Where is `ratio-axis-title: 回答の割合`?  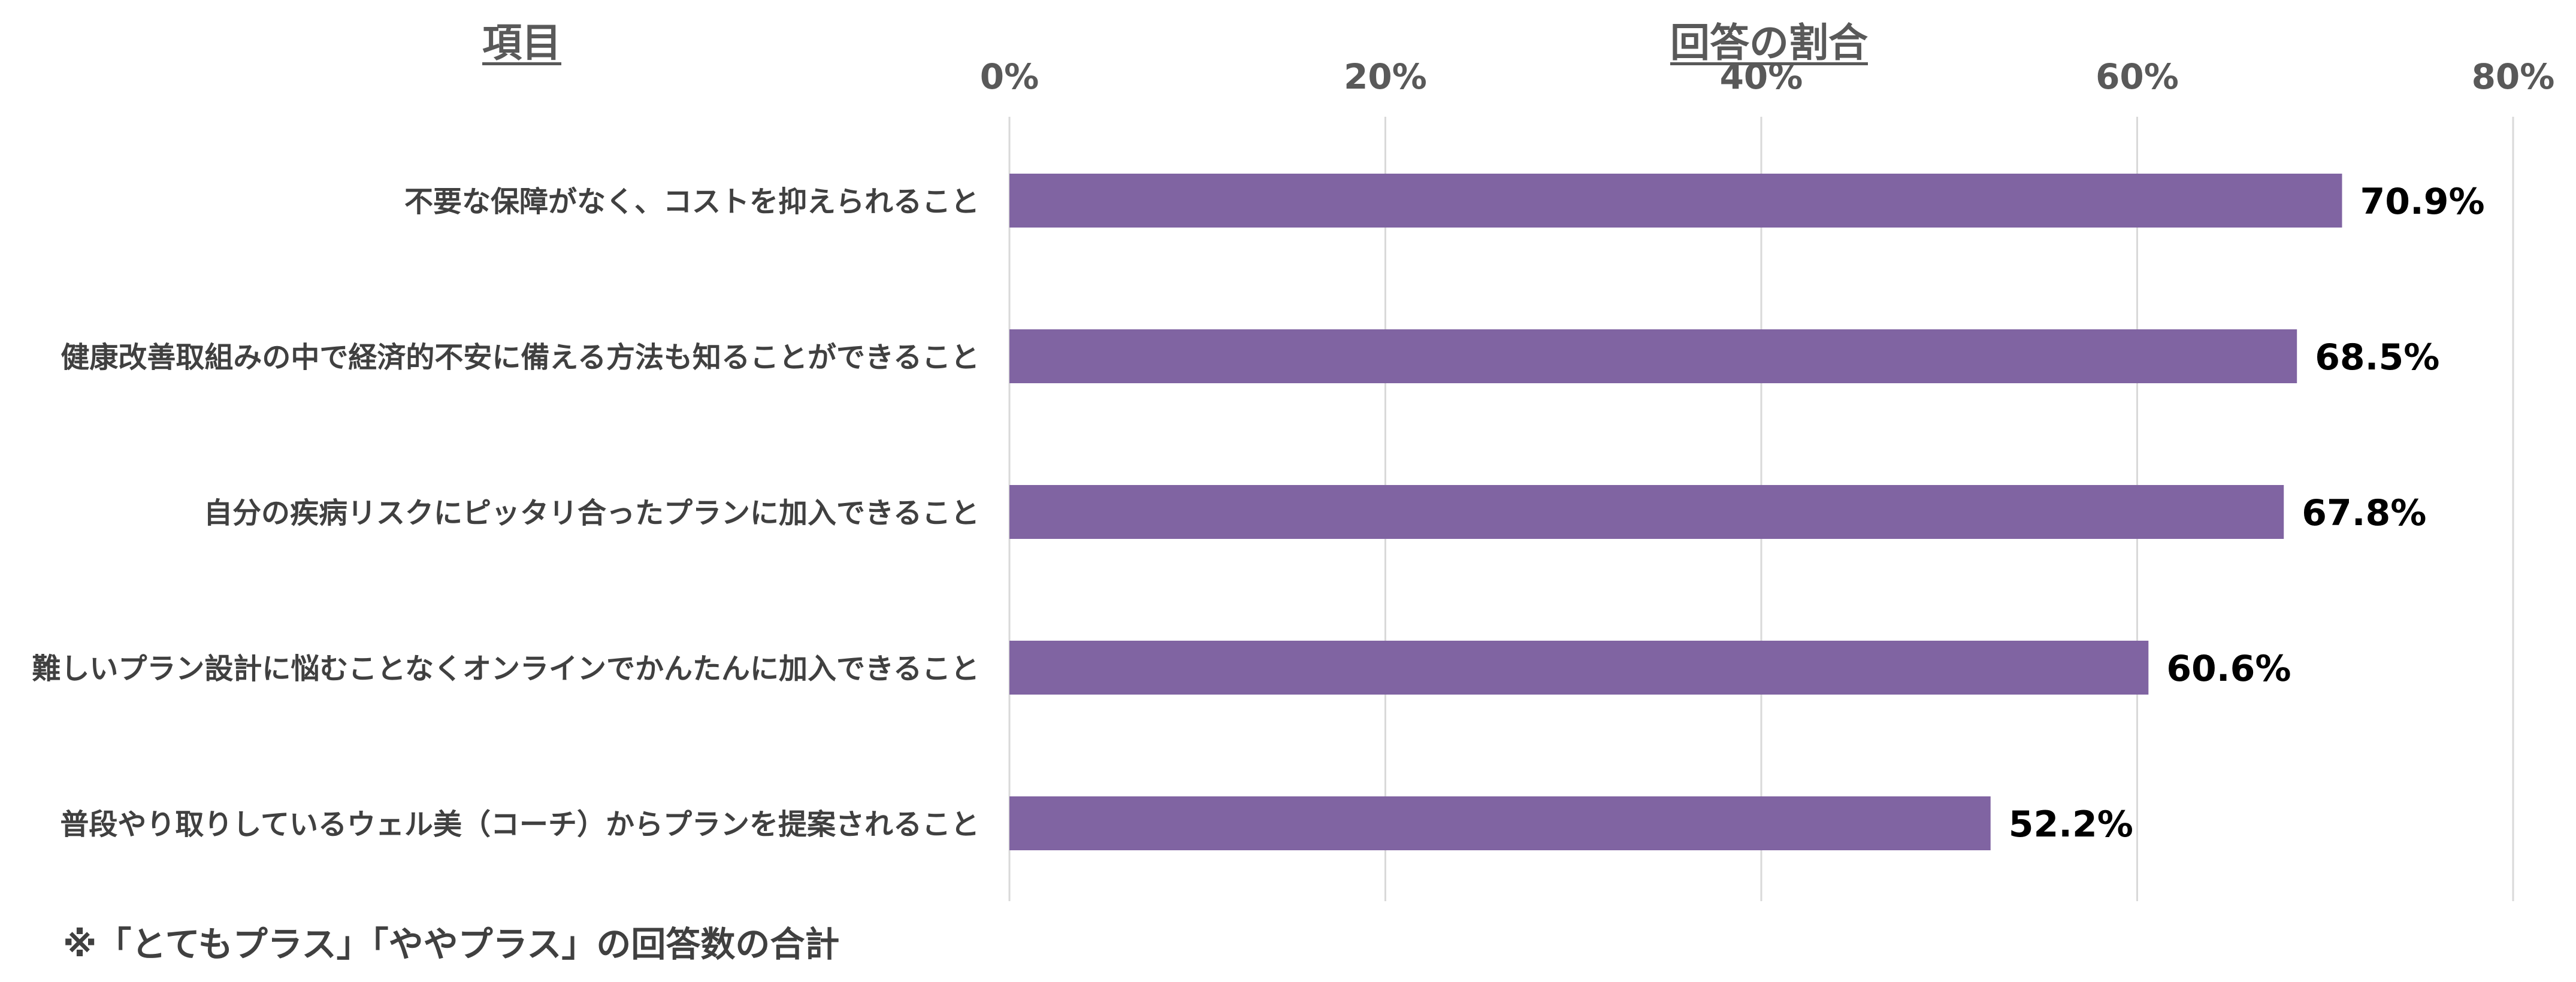
ratio-axis-title: 回答の割合 is located at coordinates (1769, 43).